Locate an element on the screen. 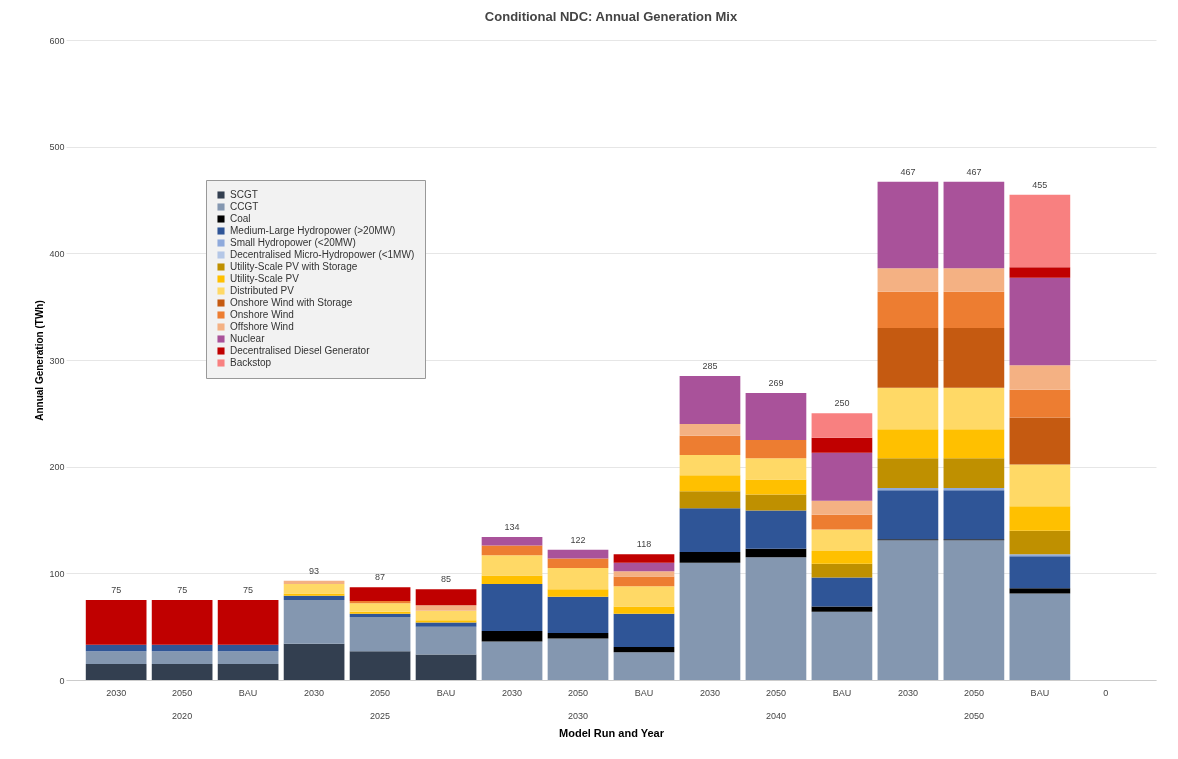 The height and width of the screenshot is (759, 1178). text: 2025 is located at coordinates (380, 716).